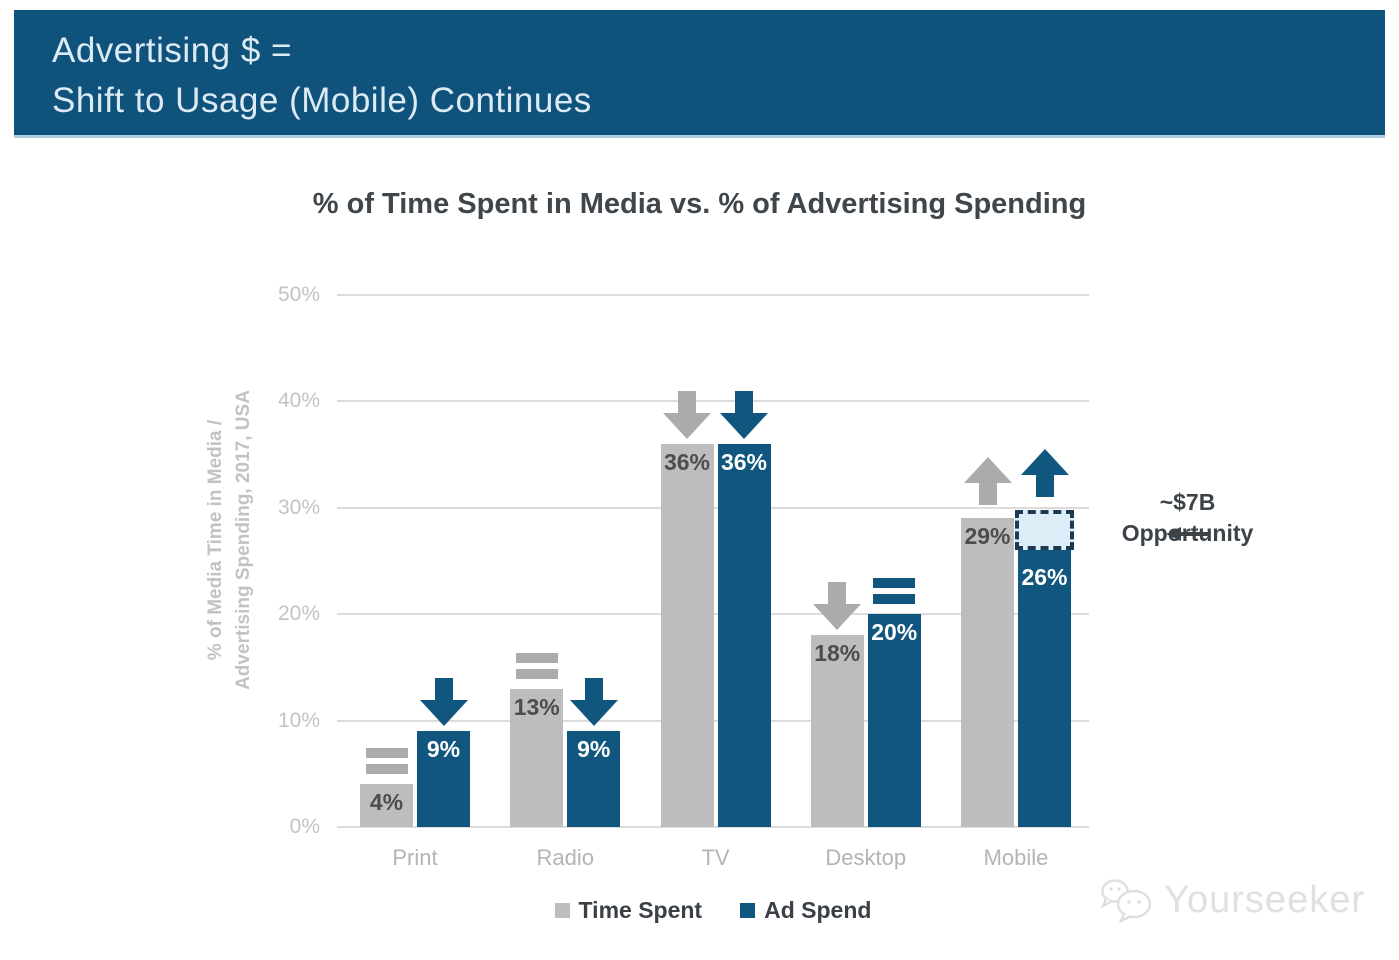 The width and height of the screenshot is (1399, 960). I want to click on gridline-0-, so click(713, 827).